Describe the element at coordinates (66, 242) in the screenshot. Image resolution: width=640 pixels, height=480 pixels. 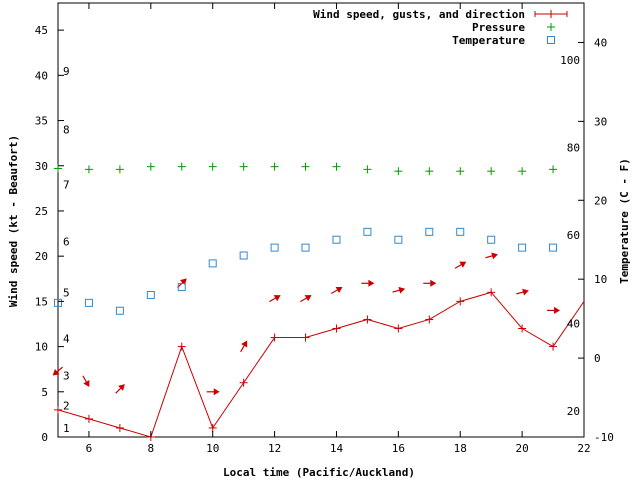
I see `beaufort-tick-label: 6` at that location.